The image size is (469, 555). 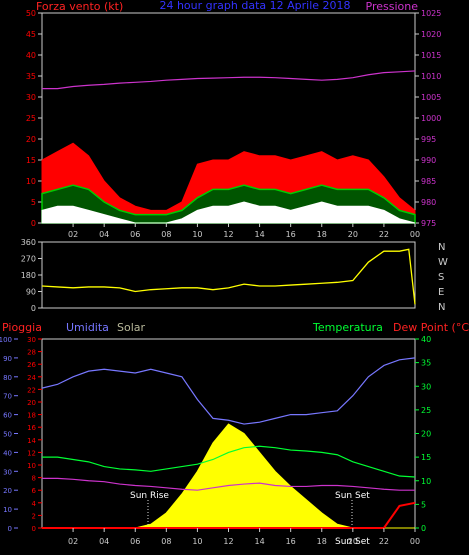 What do you see at coordinates (244, 231) in the screenshot?
I see `time-axis-ticks-1: 02 04 06 08 10 12 14 16 18 20 22 00` at bounding box center [244, 231].